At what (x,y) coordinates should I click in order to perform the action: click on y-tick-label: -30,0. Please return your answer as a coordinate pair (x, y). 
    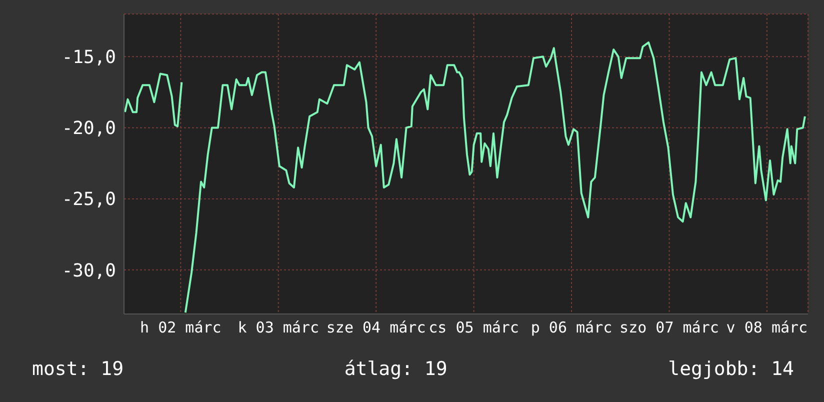
    Looking at the image, I should click on (89, 271).